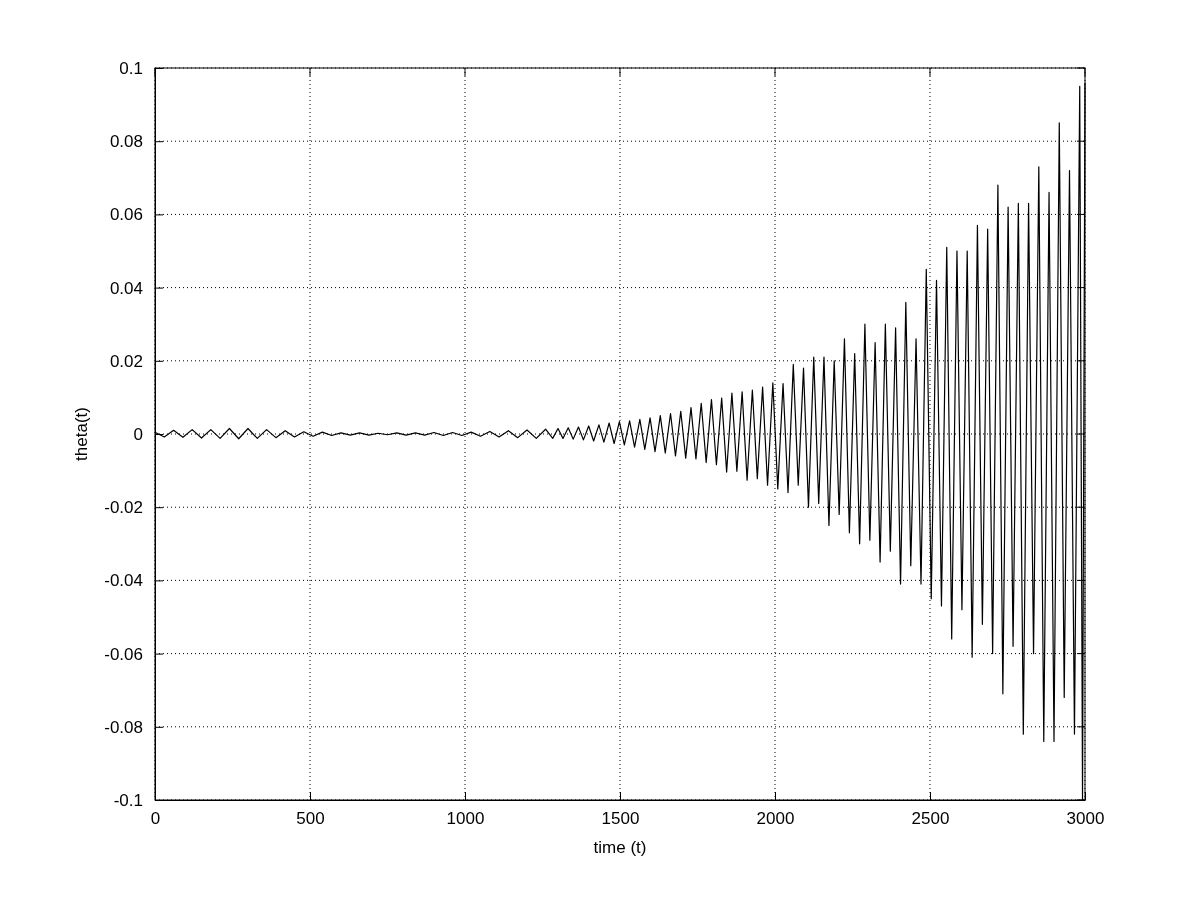 The image size is (1200, 900). Describe the element at coordinates (123, 727) in the screenshot. I see `y-tick-label: -0.08` at that location.